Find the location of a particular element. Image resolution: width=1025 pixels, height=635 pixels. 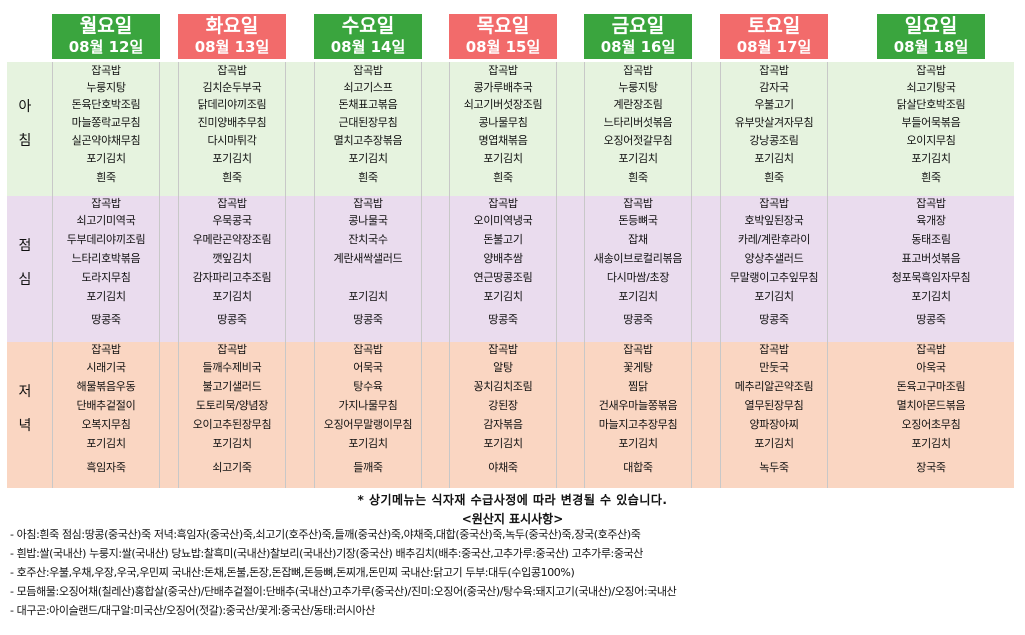

day-header-3: 수요일 08월 14일 is located at coordinates (368, 36).